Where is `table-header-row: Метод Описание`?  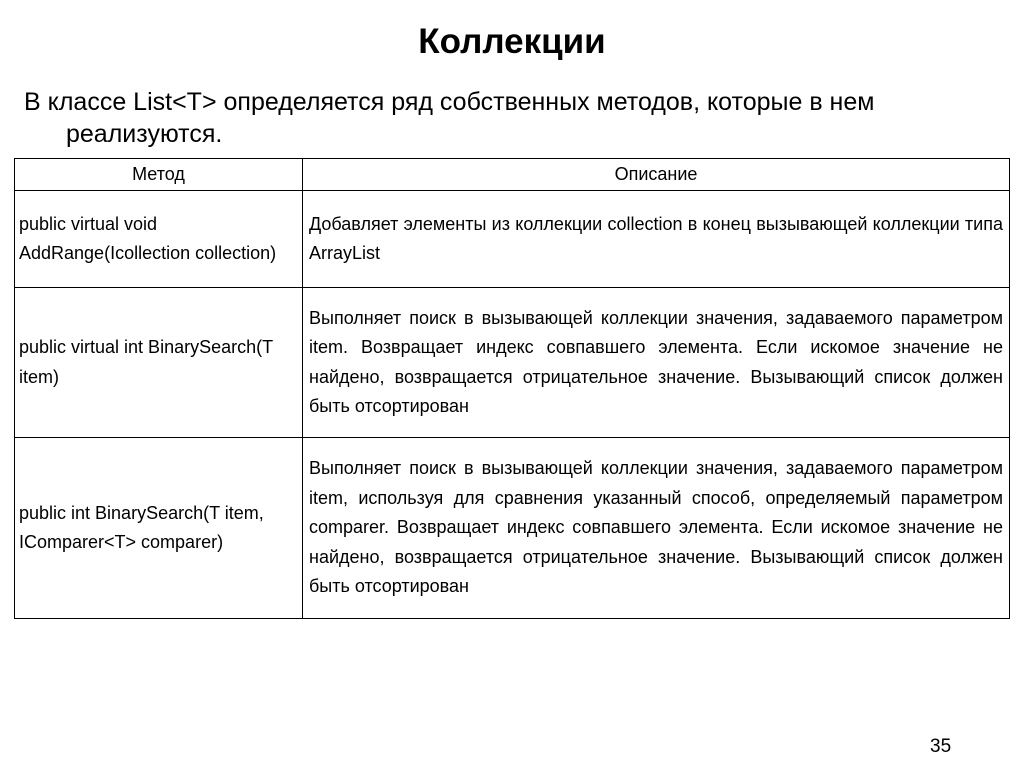 table-header-row: Метод Описание is located at coordinates (512, 174).